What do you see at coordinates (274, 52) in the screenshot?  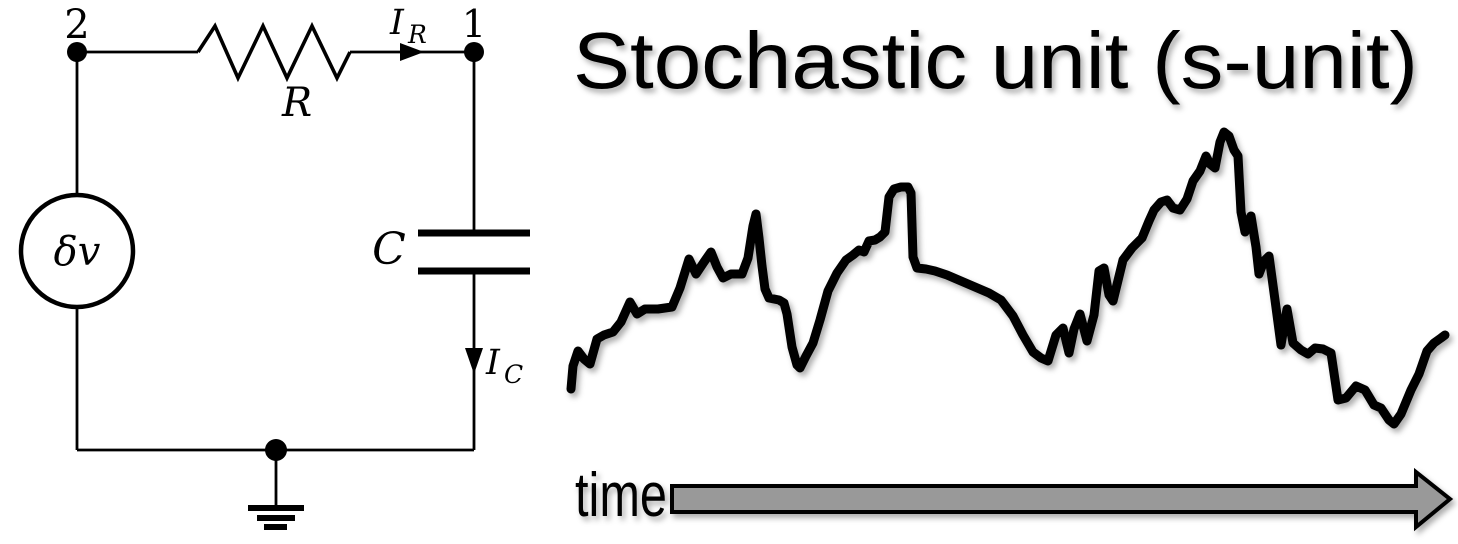 I see `resistor-icon` at bounding box center [274, 52].